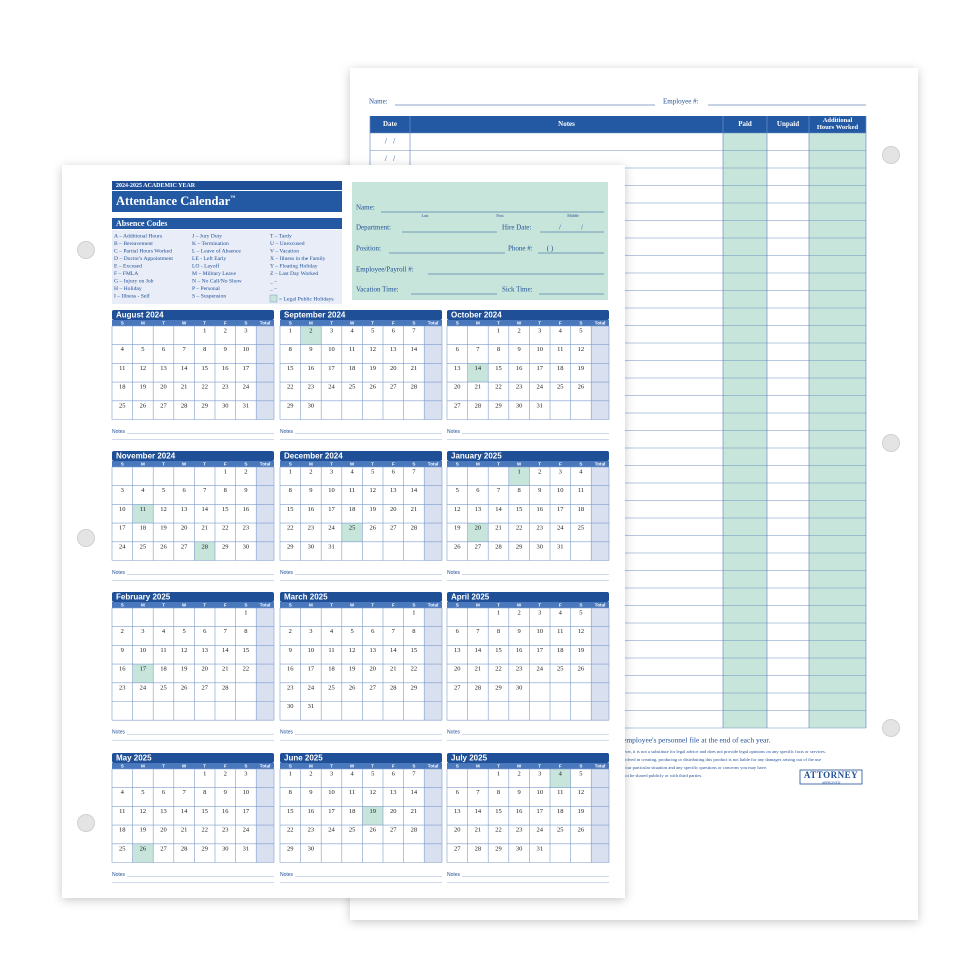 The width and height of the screenshot is (970, 971). I want to click on absence-code: M – Military Leave, so click(214, 274).